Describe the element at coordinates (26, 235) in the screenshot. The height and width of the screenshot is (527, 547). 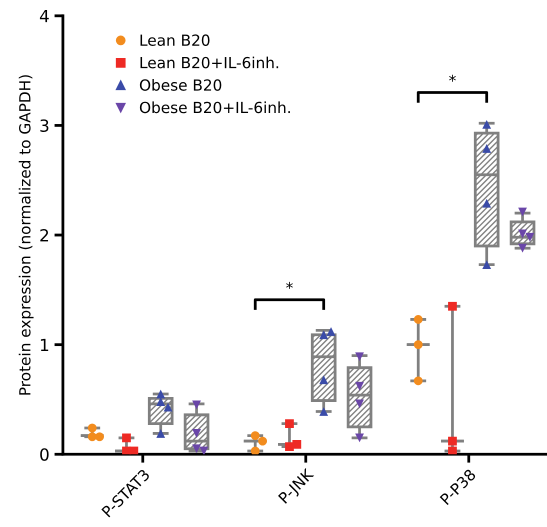
I see `y-axis-title: Protein expression (normalized to GAPDH)` at that location.